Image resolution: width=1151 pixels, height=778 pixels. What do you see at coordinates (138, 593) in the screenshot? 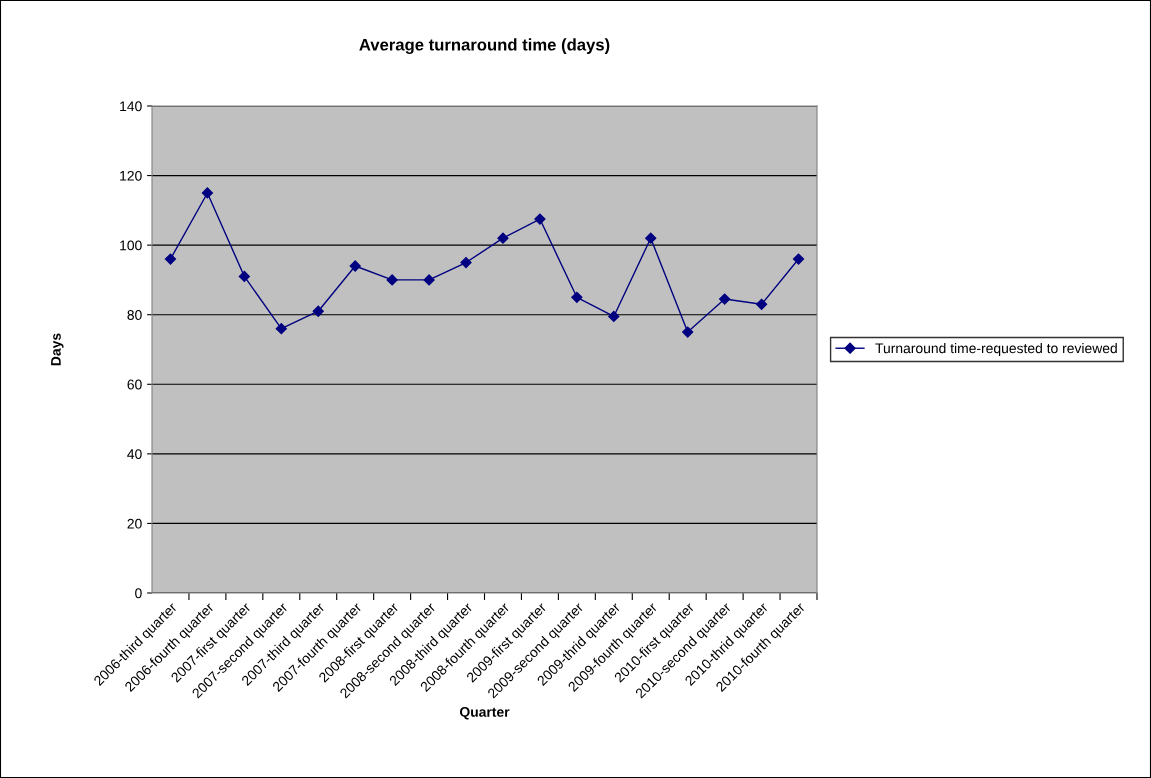
I see `y-tick-label: 0` at bounding box center [138, 593].